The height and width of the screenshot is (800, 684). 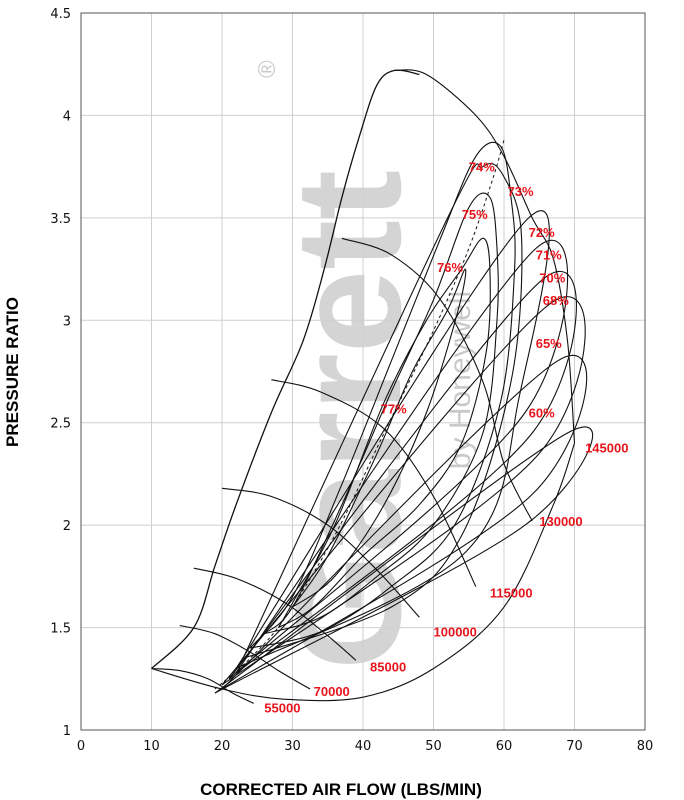 I want to click on y-tick-label: 3, so click(x=67, y=321).